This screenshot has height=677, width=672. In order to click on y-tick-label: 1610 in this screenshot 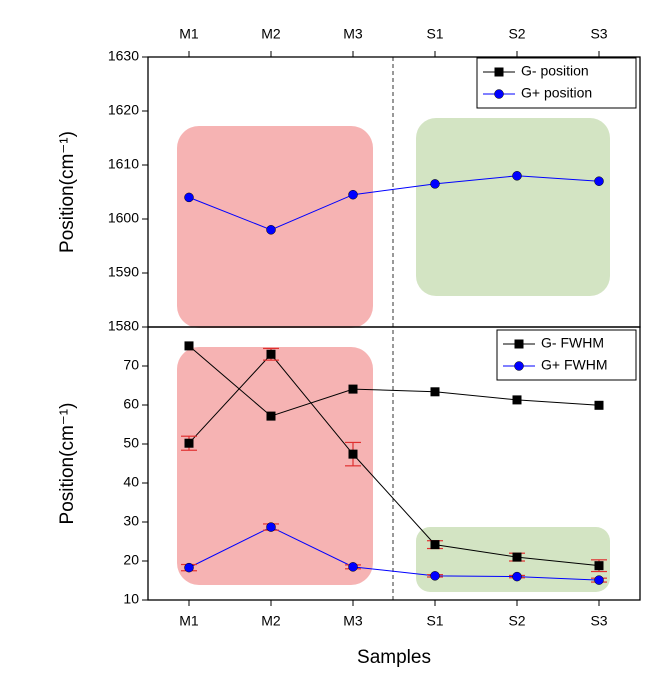, I will do `click(123, 164)`.